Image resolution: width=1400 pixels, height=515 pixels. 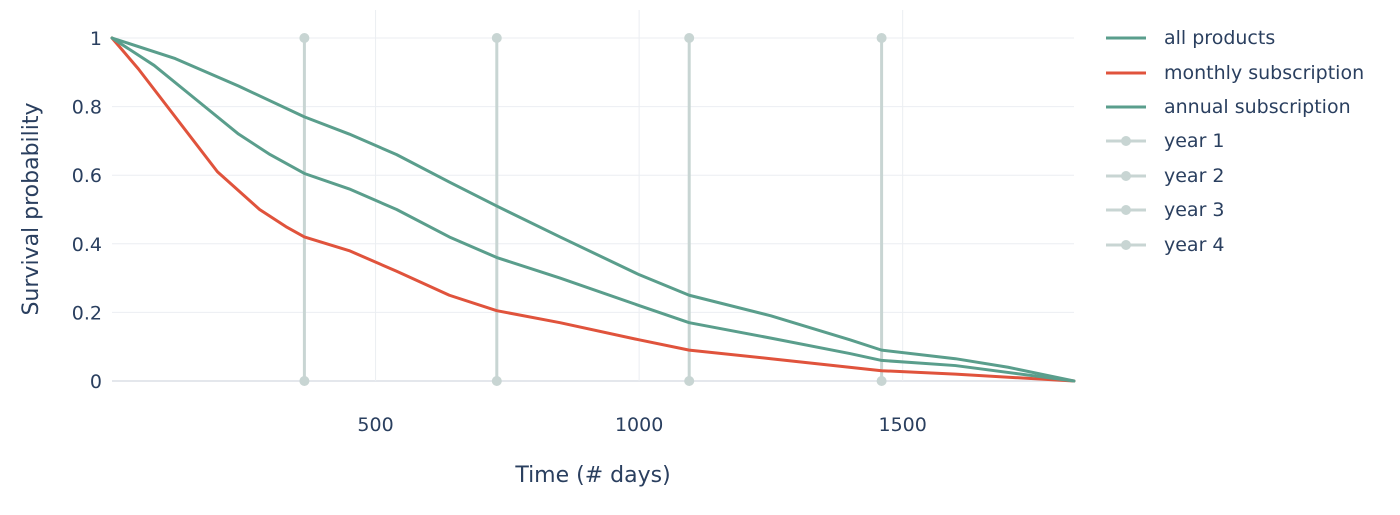 I want to click on legend-item: year 4, so click(x=1245, y=244).